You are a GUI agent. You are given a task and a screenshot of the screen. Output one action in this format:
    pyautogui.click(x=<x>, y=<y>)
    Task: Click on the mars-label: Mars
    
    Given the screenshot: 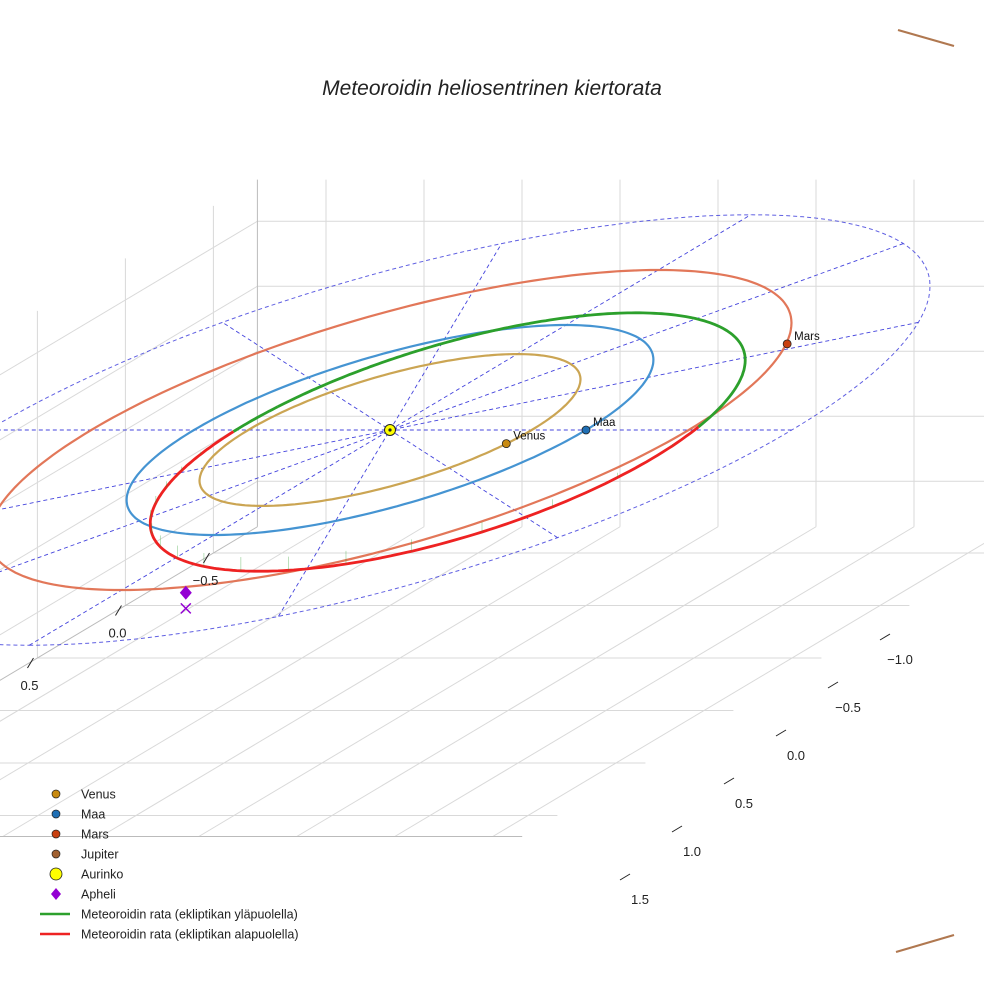 What is the action you would take?
    pyautogui.click(x=807, y=337)
    